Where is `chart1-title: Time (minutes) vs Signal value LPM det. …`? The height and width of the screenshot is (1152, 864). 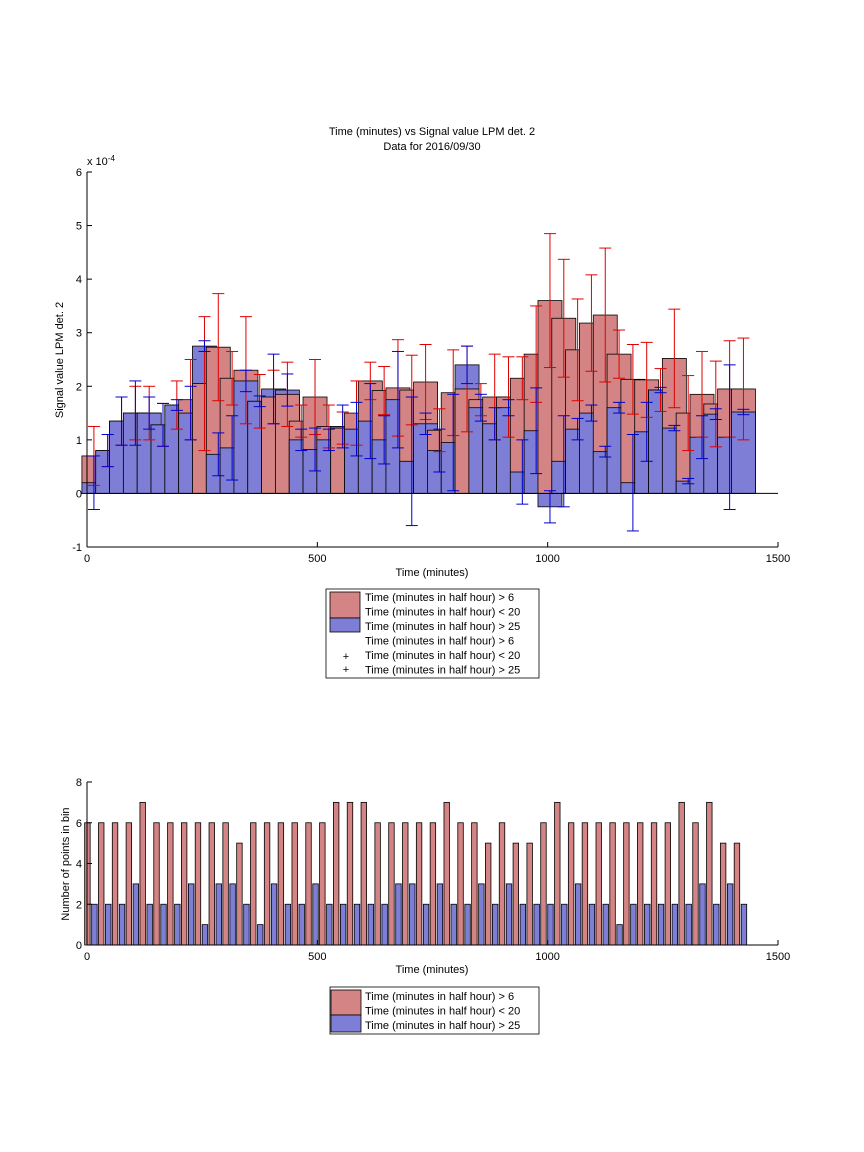 chart1-title: Time (minutes) vs Signal value LPM det. … is located at coordinates (432, 132).